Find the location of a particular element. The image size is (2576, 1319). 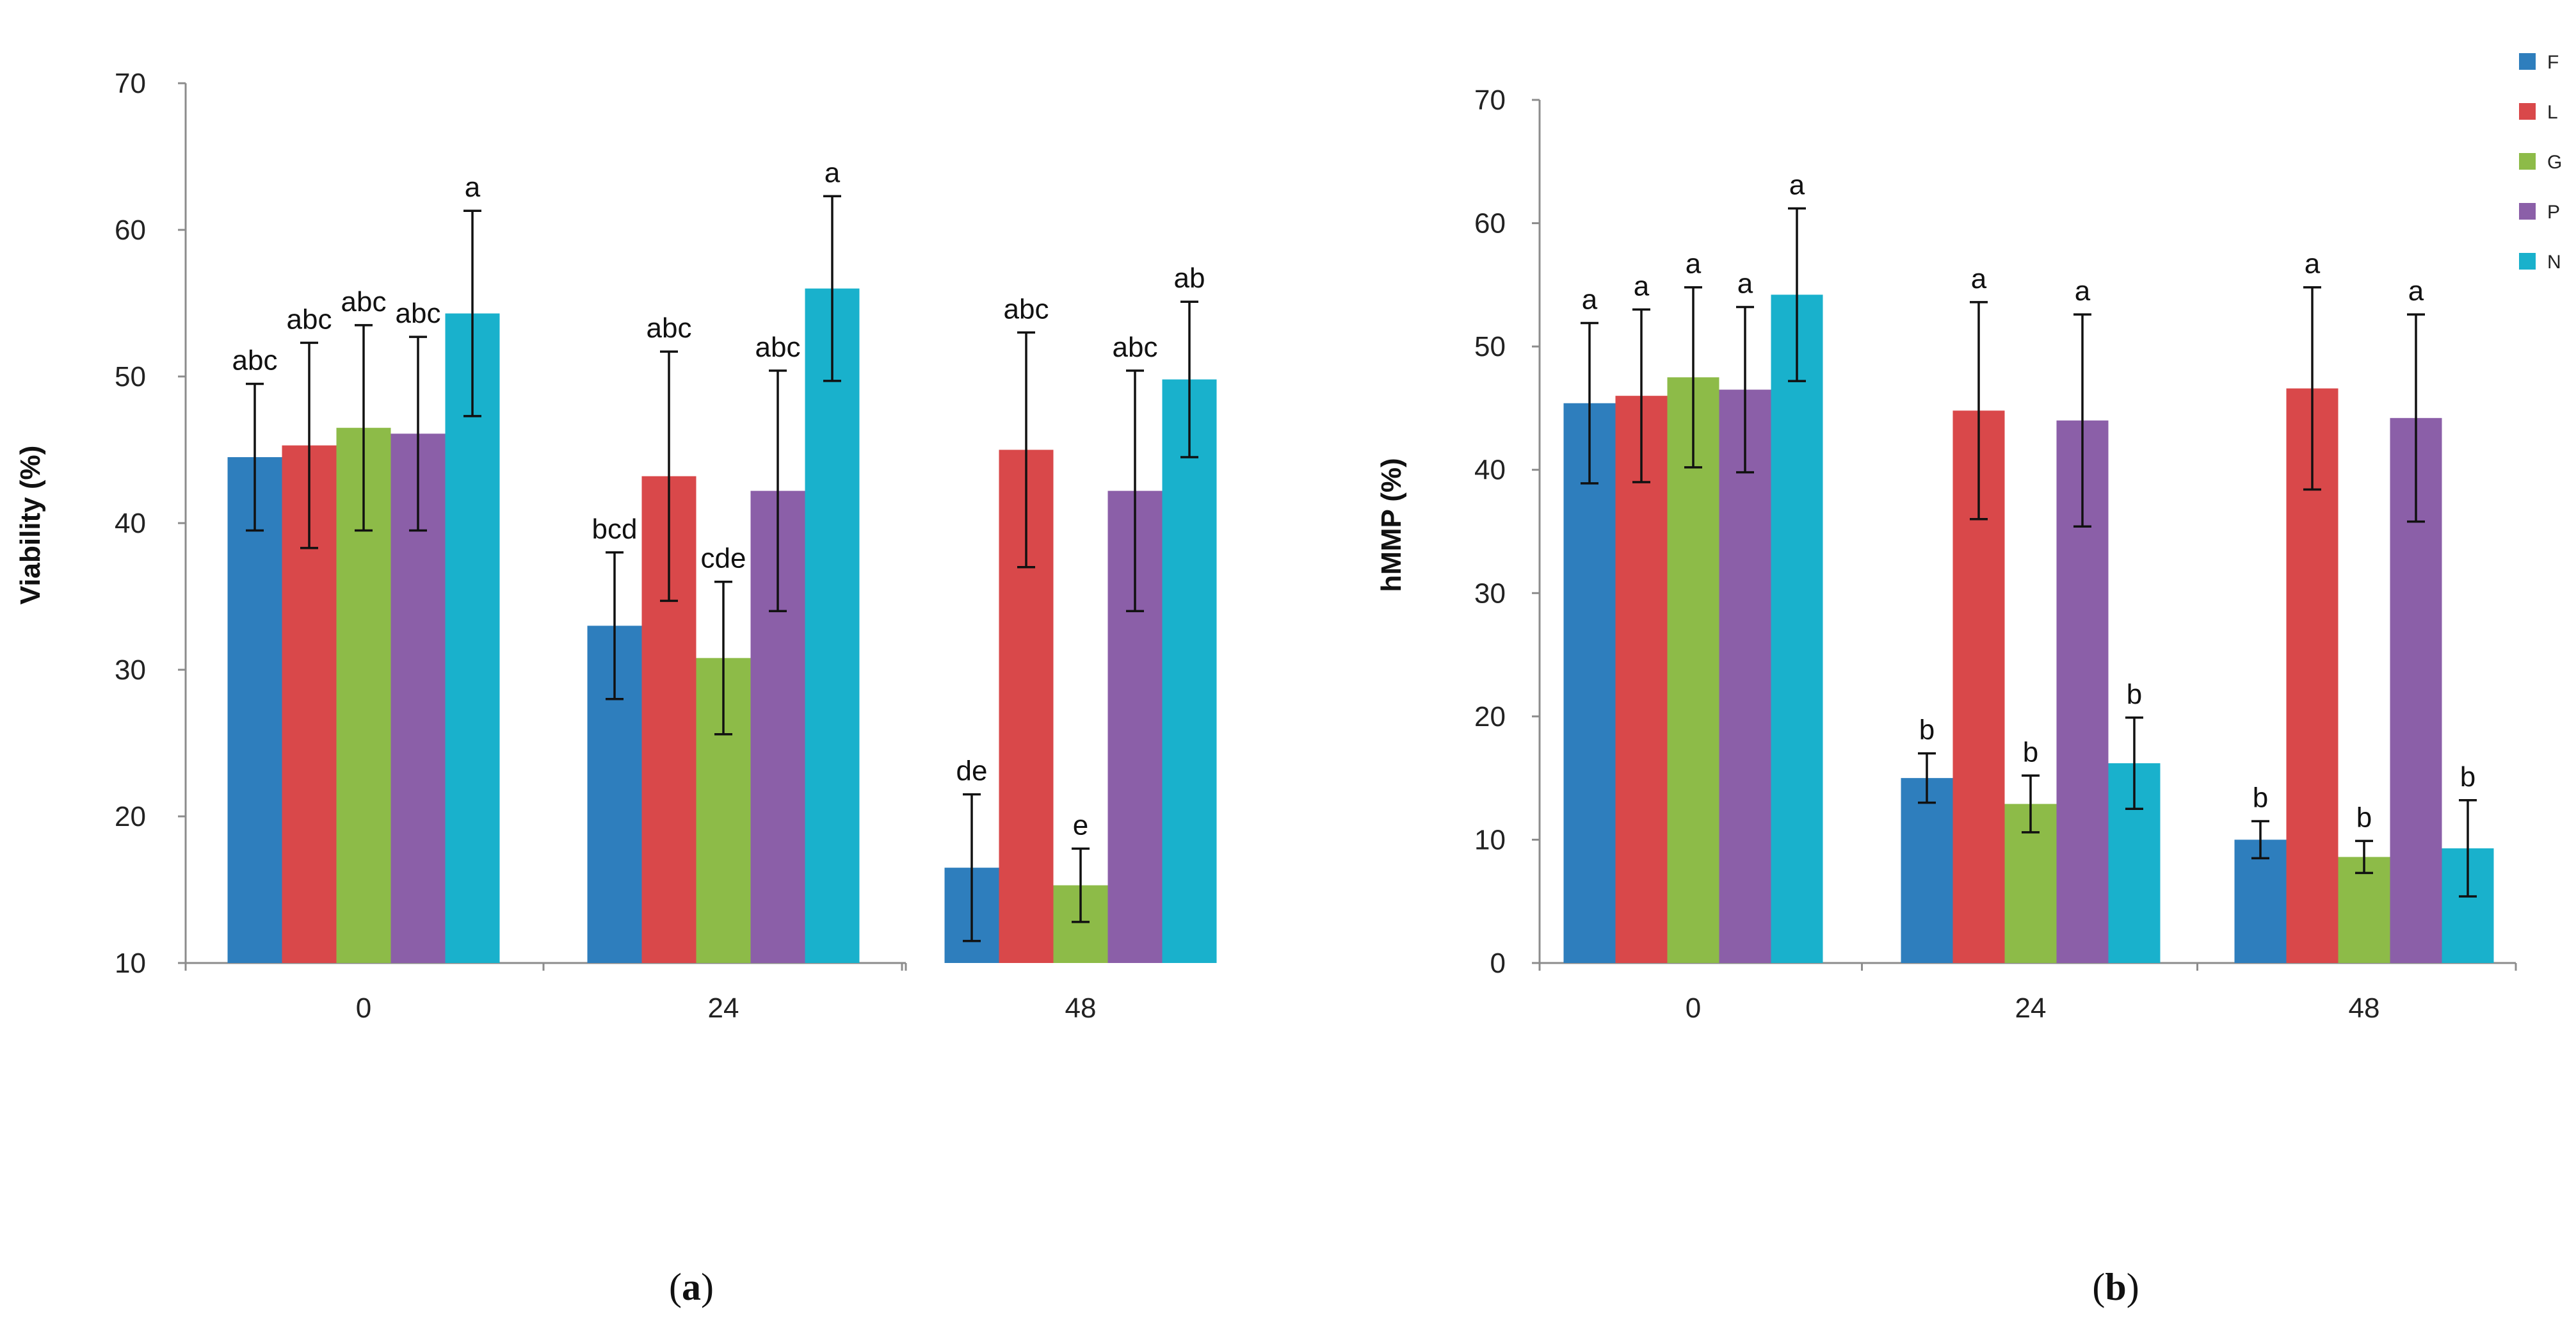

panel-b-y-tick-label: 30 is located at coordinates (1490, 593).